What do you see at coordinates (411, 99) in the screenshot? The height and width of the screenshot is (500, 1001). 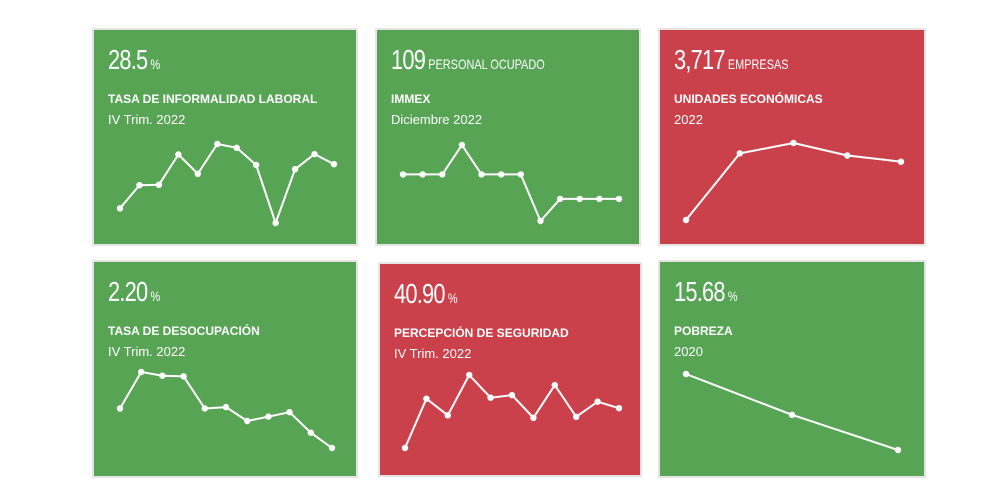 I see `indicator-title: IMMEX` at bounding box center [411, 99].